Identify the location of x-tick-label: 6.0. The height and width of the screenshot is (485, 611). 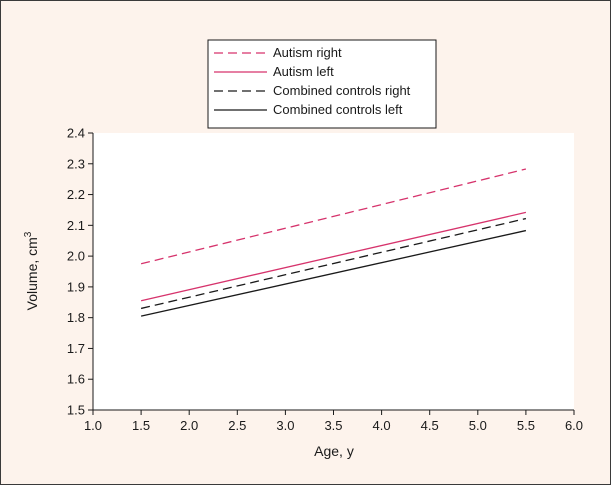
(574, 425).